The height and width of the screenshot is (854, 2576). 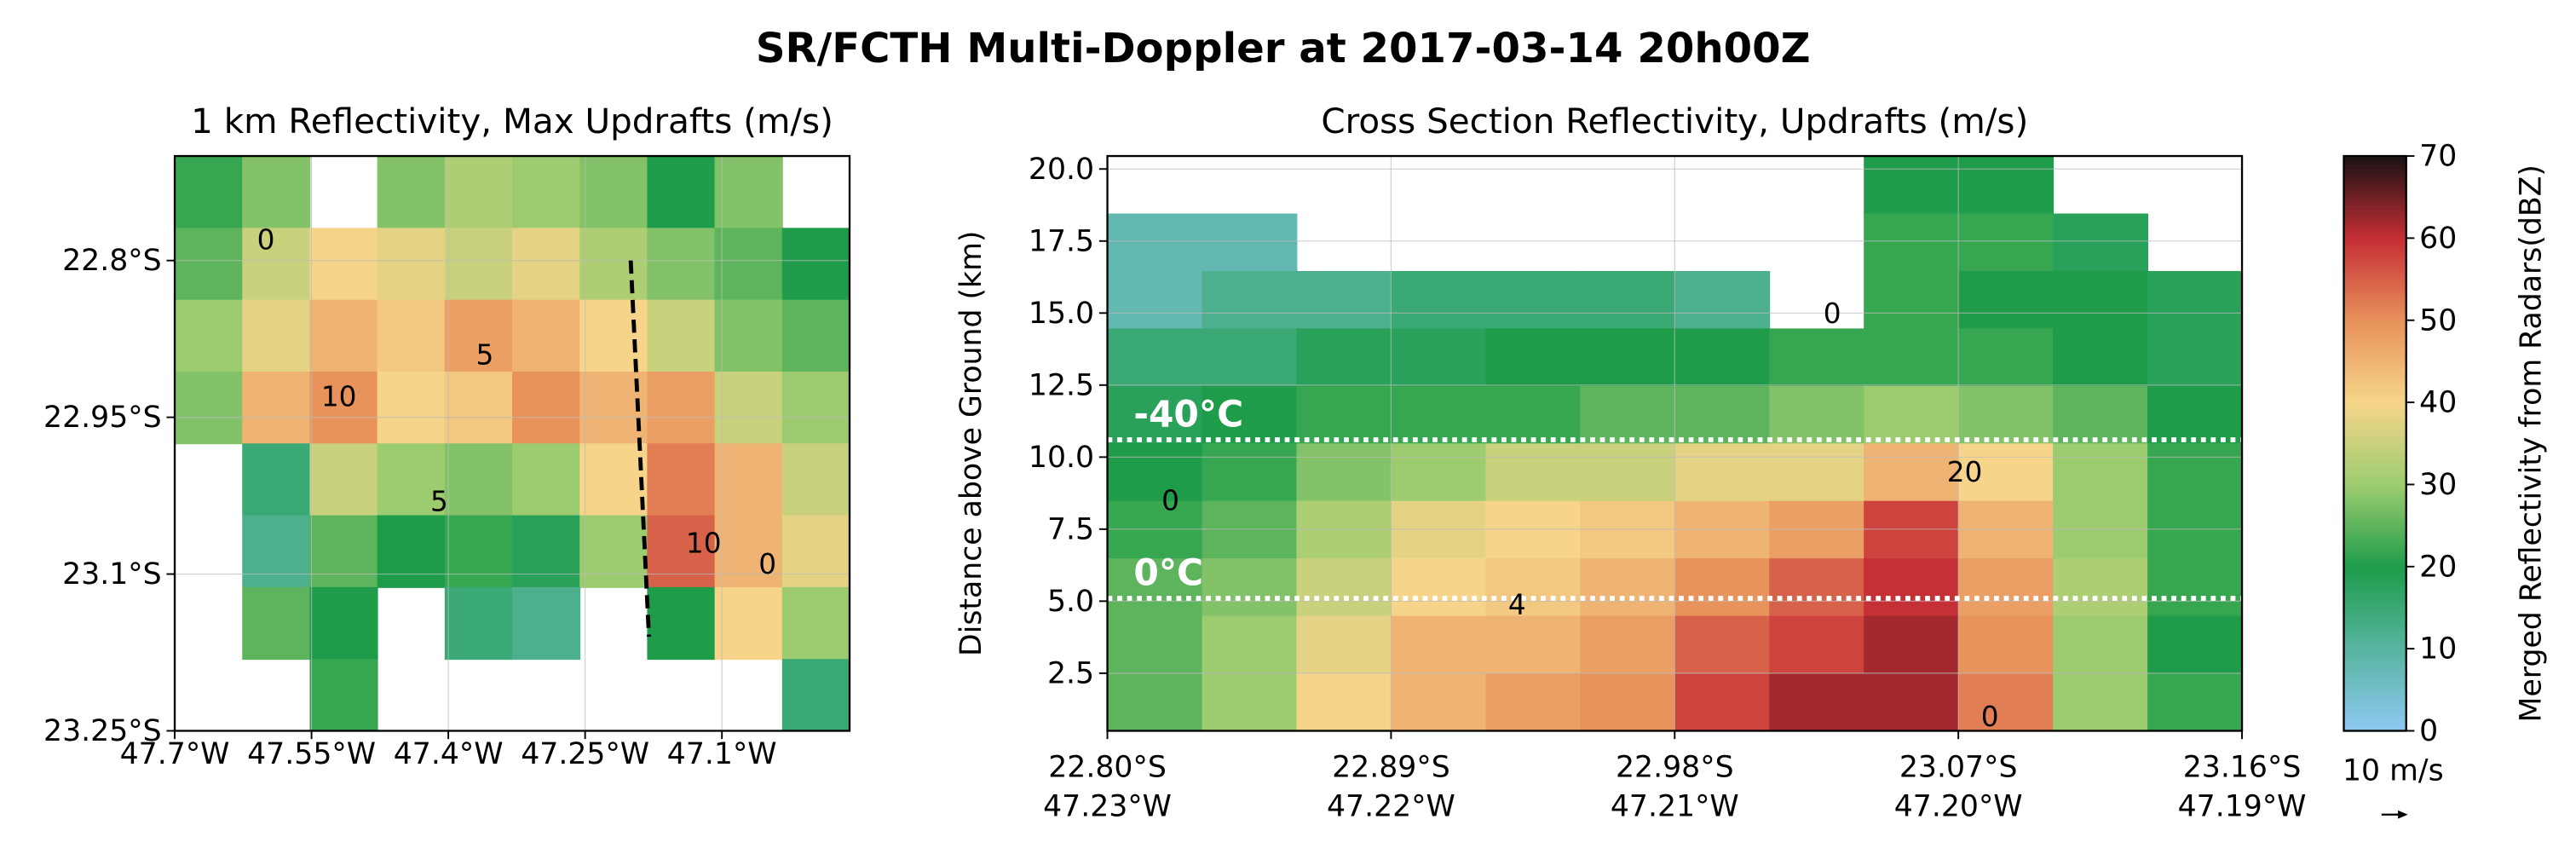 I want to click on x-tick-label: 47.22°W, so click(x=1391, y=807).